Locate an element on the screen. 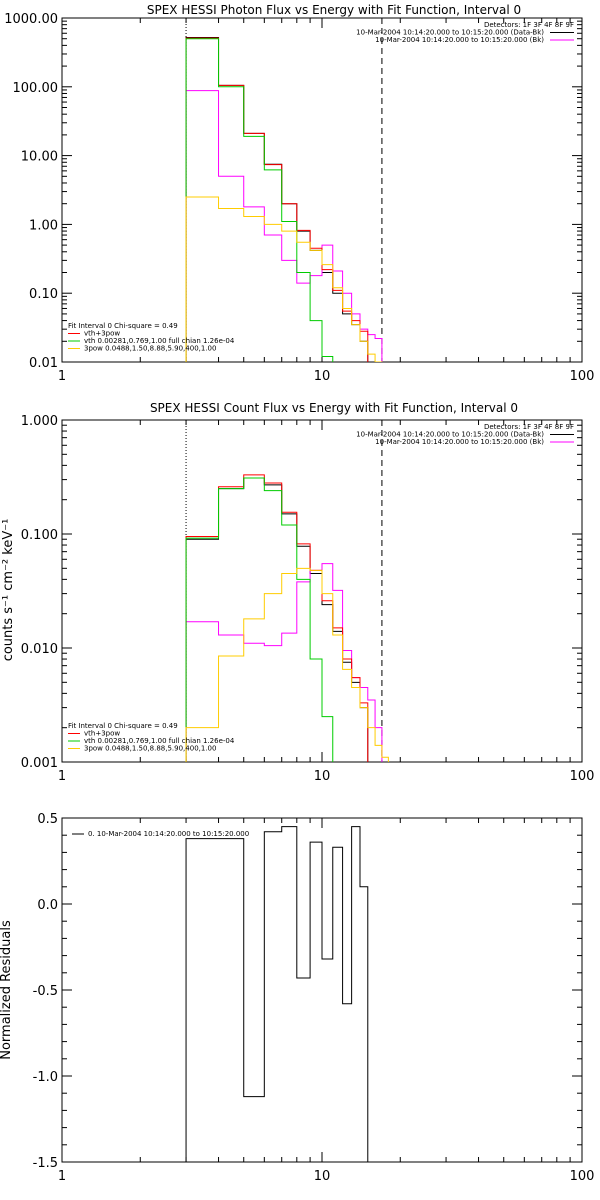  y-axis-label: counts s⁻¹ cm⁻² keV⁻¹ is located at coordinates (8, 590).